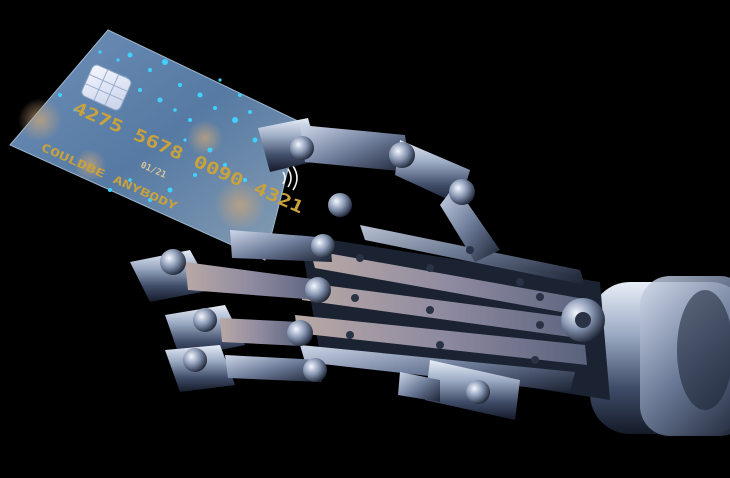  Describe the element at coordinates (459, 390) in the screenshot. I see `robot-thumb` at that location.